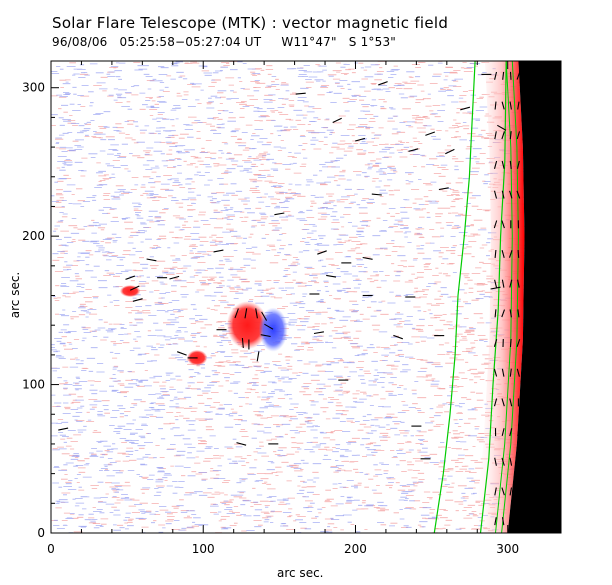  What do you see at coordinates (51, 549) in the screenshot?
I see `x-tick-label: 0` at bounding box center [51, 549].